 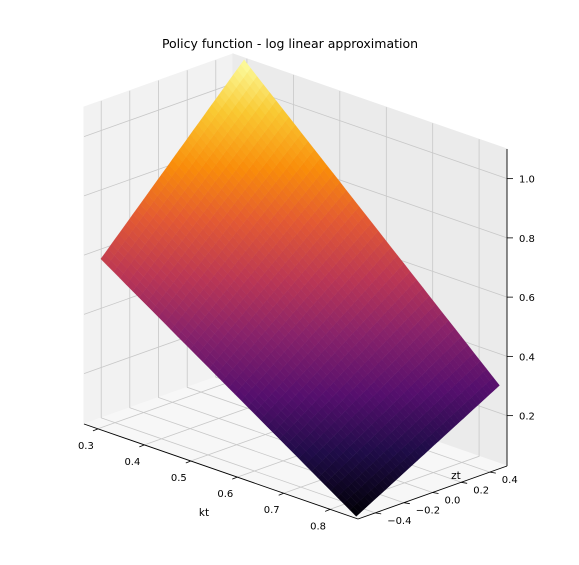 I want to click on surface-patch, so click(x=106, y=259).